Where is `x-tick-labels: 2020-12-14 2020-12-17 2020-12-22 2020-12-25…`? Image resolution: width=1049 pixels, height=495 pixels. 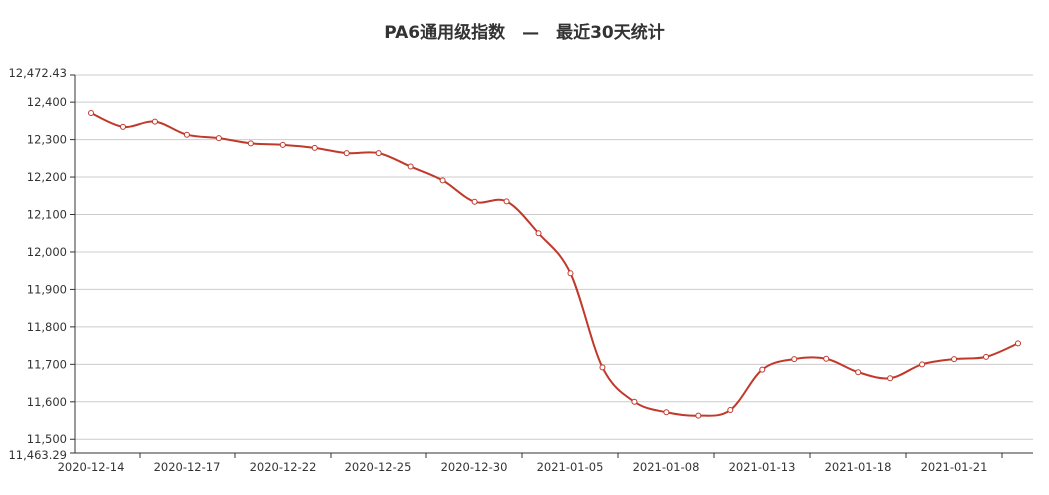
x-tick-labels: 2020-12-14 2020-12-17 2020-12-22 2020-12-25… is located at coordinates (523, 467).